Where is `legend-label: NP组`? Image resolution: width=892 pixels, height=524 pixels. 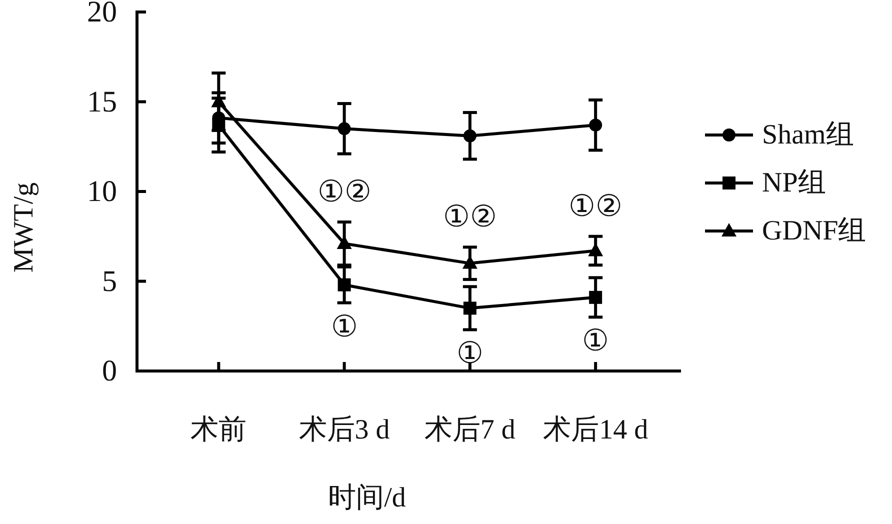 legend-label: NP组 is located at coordinates (794, 183).